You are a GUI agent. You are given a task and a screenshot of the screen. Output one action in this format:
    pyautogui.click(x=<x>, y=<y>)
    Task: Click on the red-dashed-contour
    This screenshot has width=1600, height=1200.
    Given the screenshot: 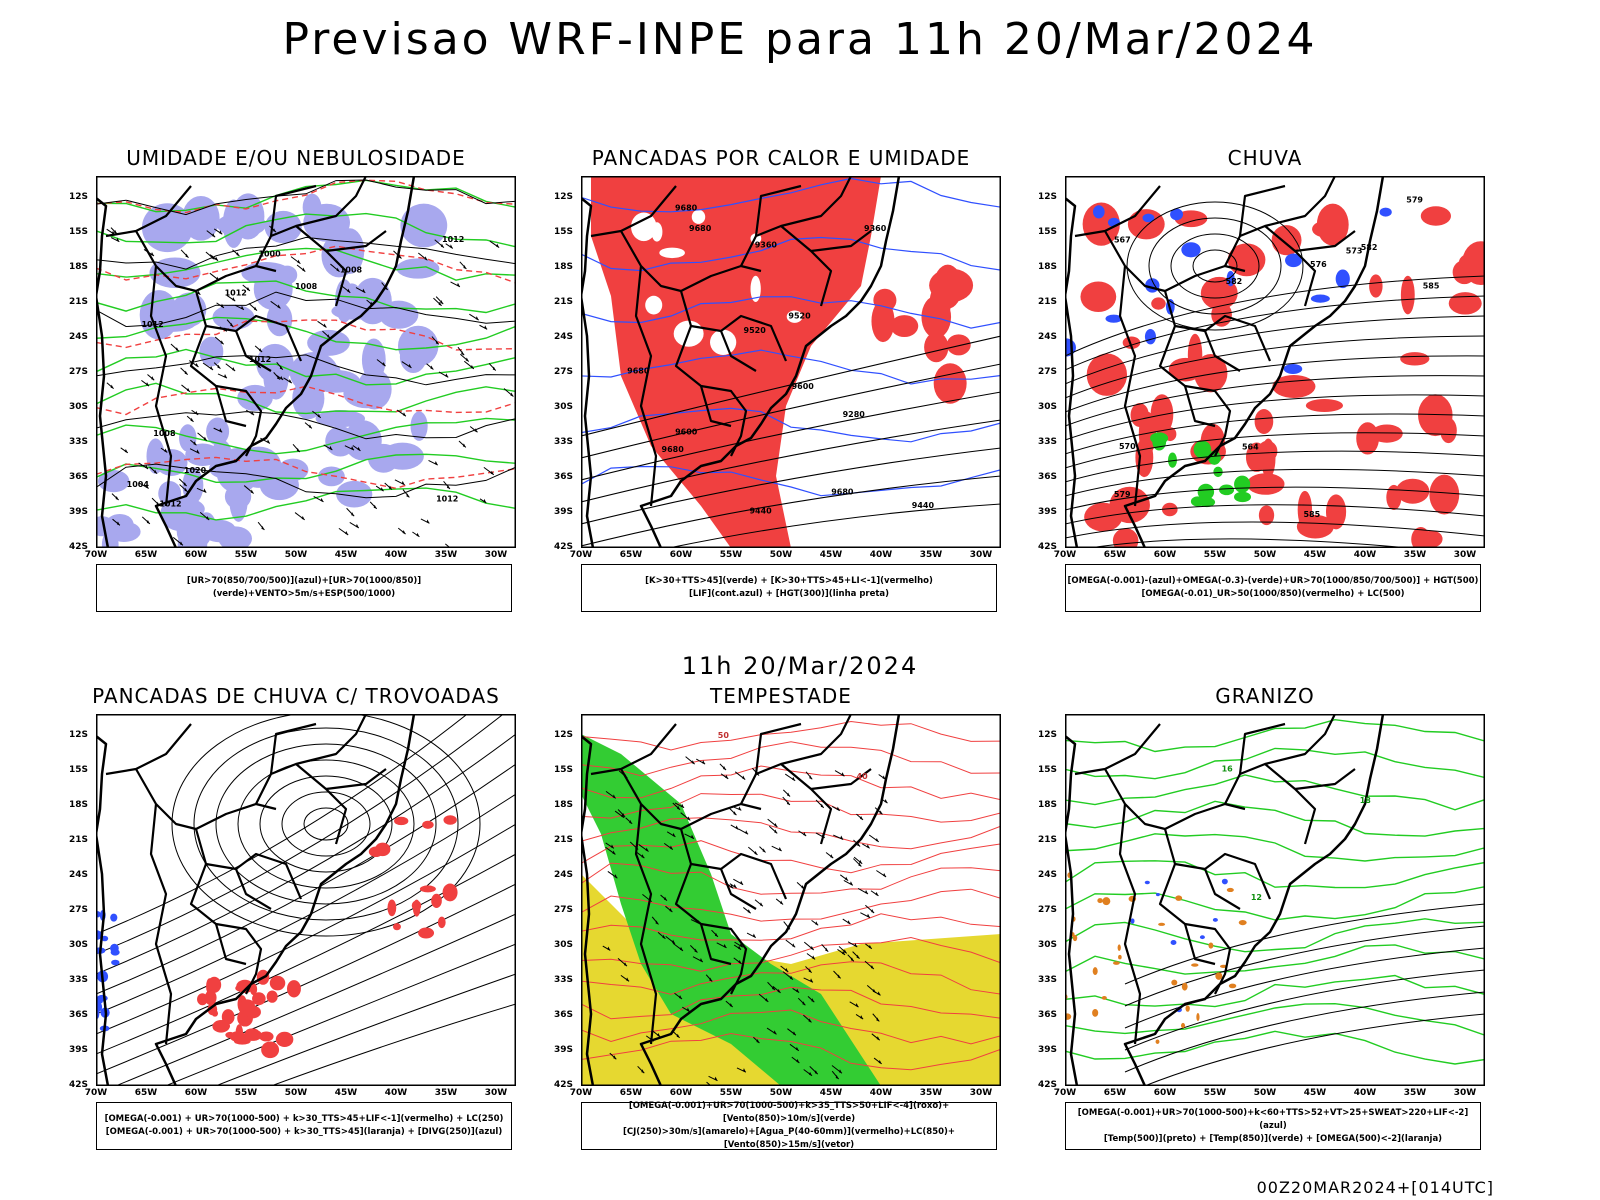 What is the action you would take?
    pyautogui.click(x=306, y=400)
    